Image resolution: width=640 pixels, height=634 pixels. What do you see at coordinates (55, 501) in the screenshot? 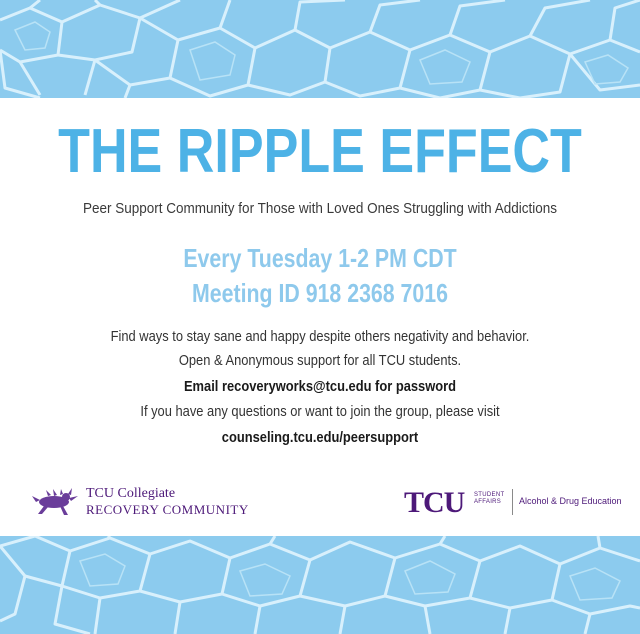
I see `horned-frog-icon` at bounding box center [55, 501].